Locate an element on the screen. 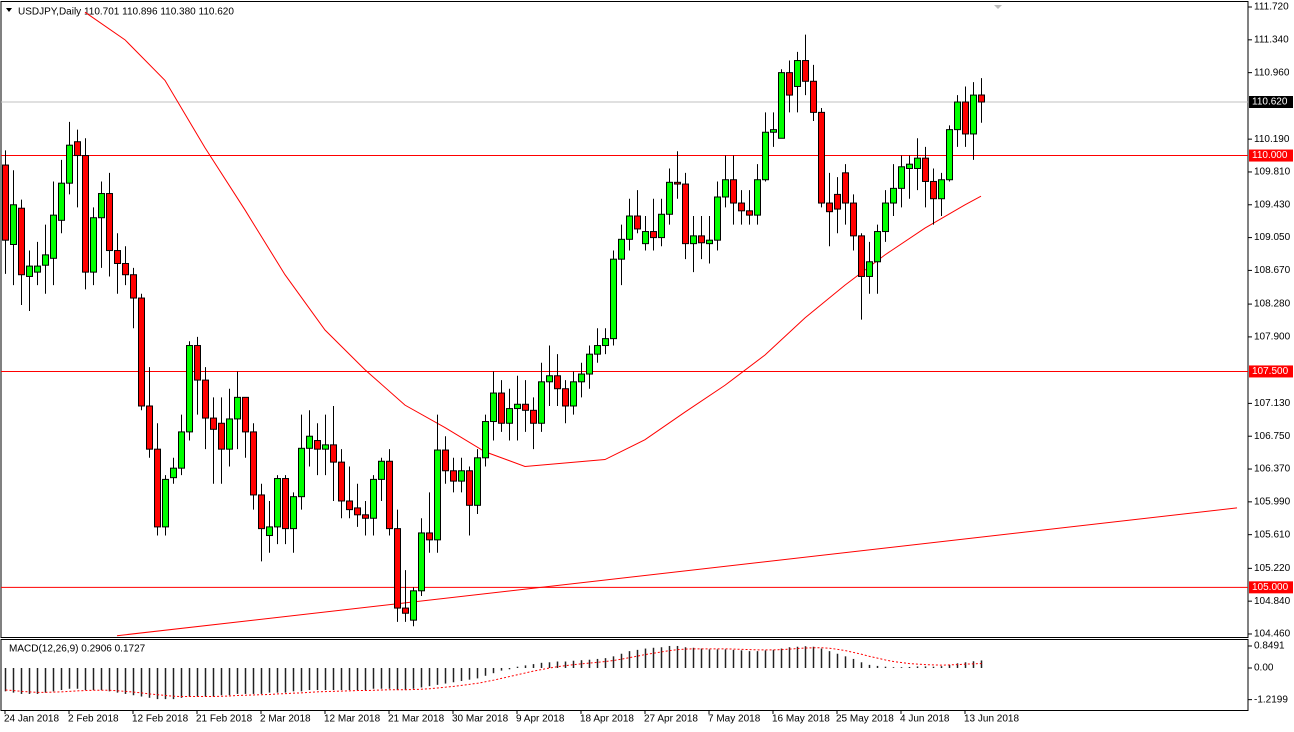  y-tick-label: 109.050 is located at coordinates (1272, 237).